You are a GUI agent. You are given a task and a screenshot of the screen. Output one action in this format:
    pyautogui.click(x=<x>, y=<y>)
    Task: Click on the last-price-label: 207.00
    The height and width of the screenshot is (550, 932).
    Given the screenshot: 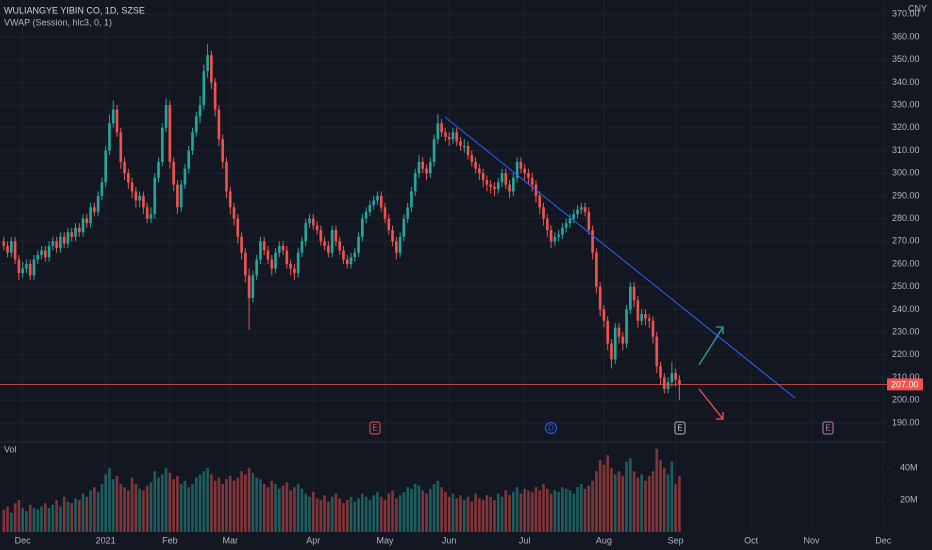 What is the action you would take?
    pyautogui.click(x=905, y=384)
    